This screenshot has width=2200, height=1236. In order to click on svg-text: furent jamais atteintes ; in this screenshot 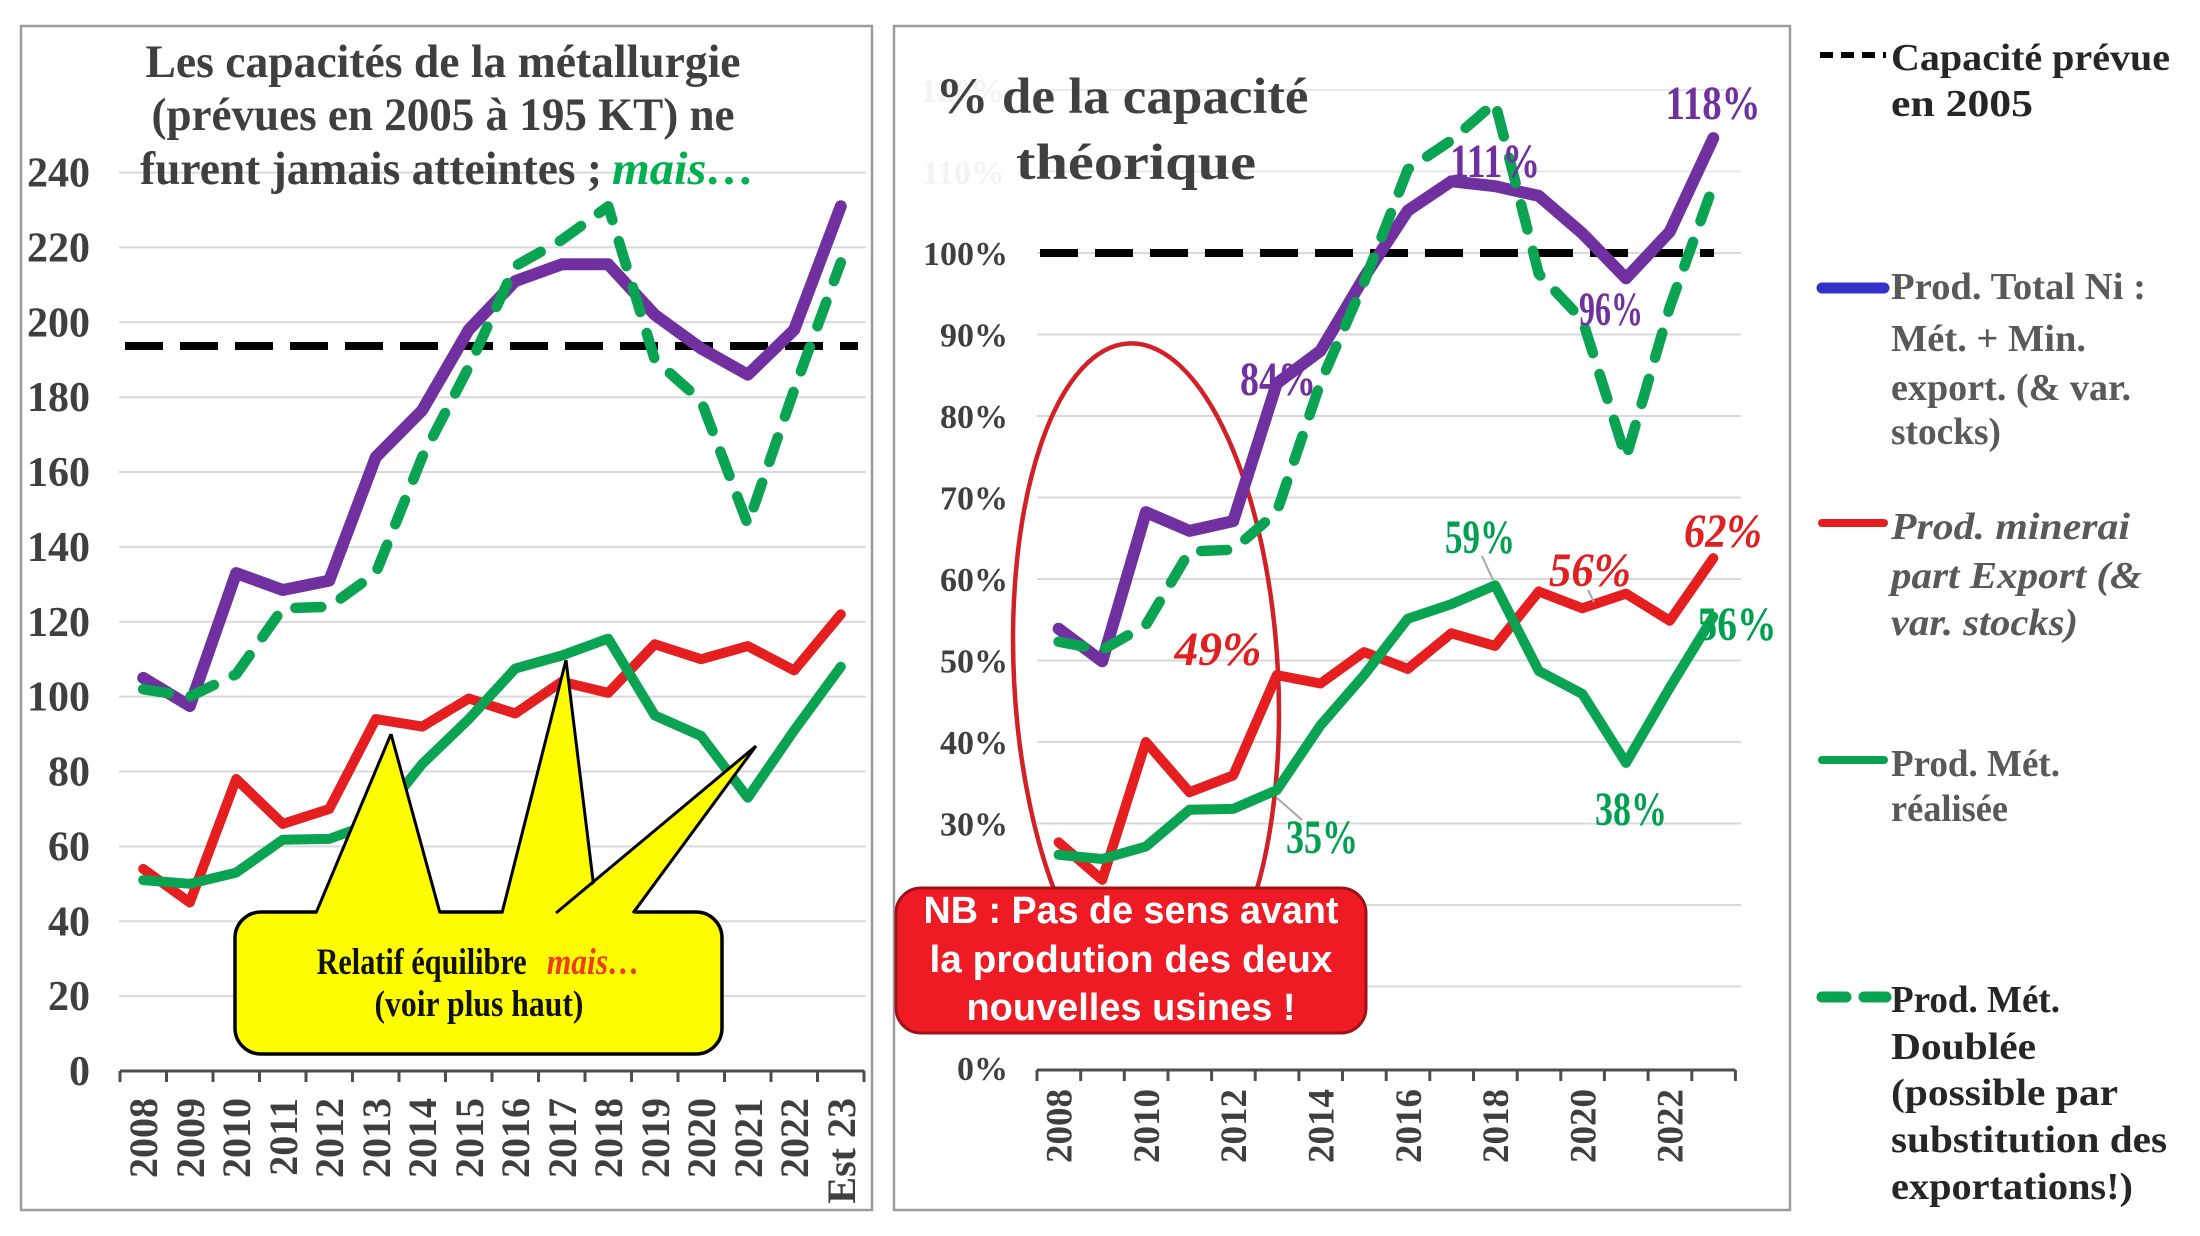, I will do `click(371, 169)`.